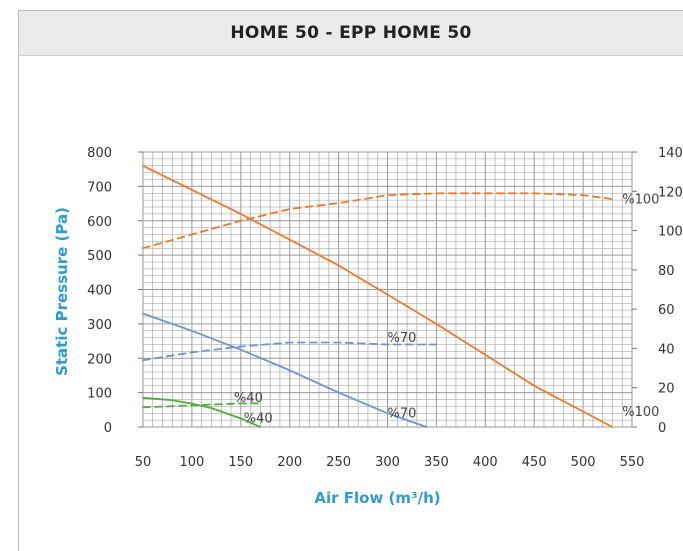 This screenshot has width=683, height=551. What do you see at coordinates (99, 325) in the screenshot?
I see `y-tick-label: 300` at bounding box center [99, 325].